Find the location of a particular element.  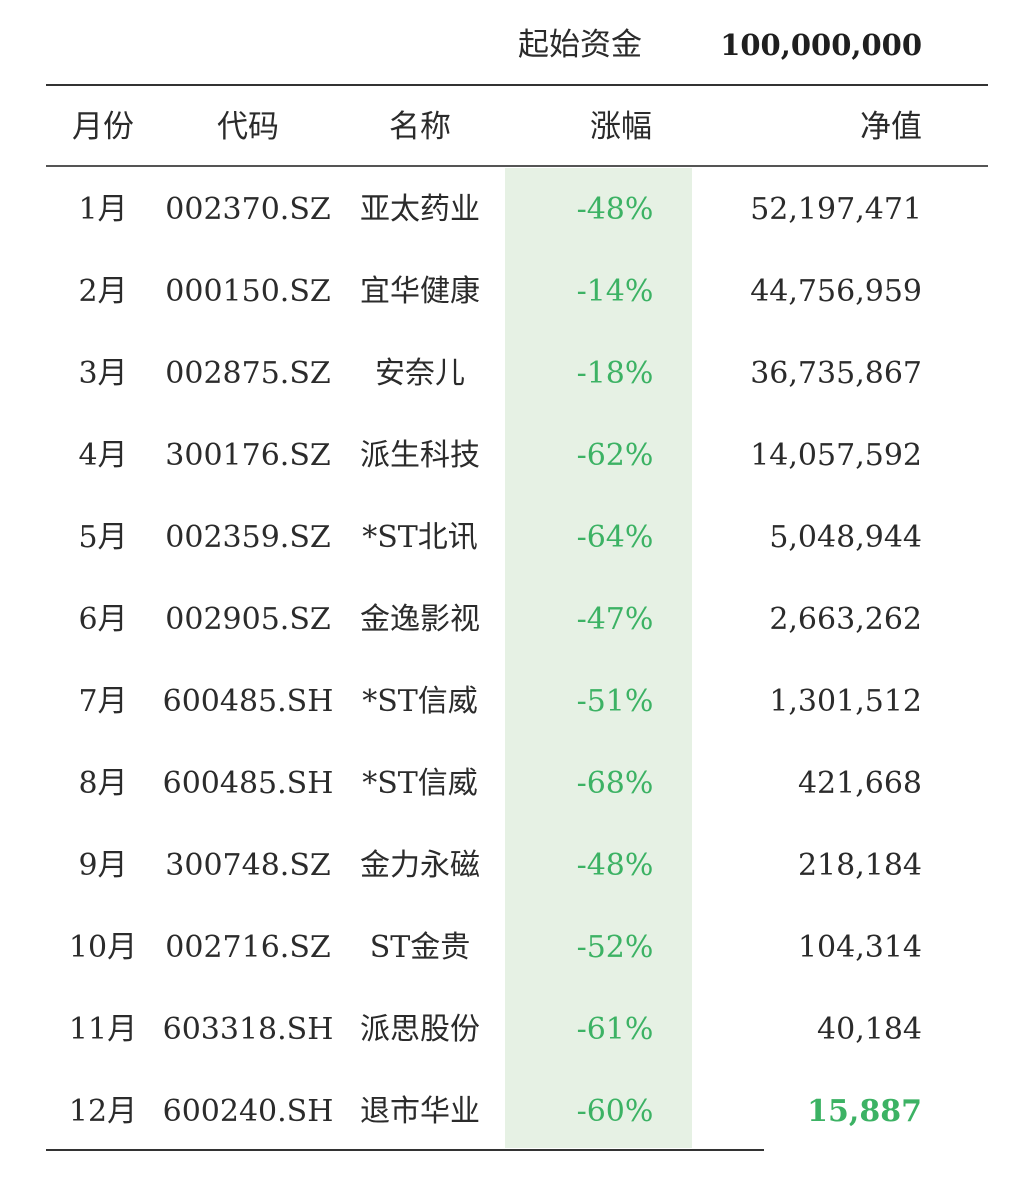

row-change: -64% is located at coordinates (615, 537).